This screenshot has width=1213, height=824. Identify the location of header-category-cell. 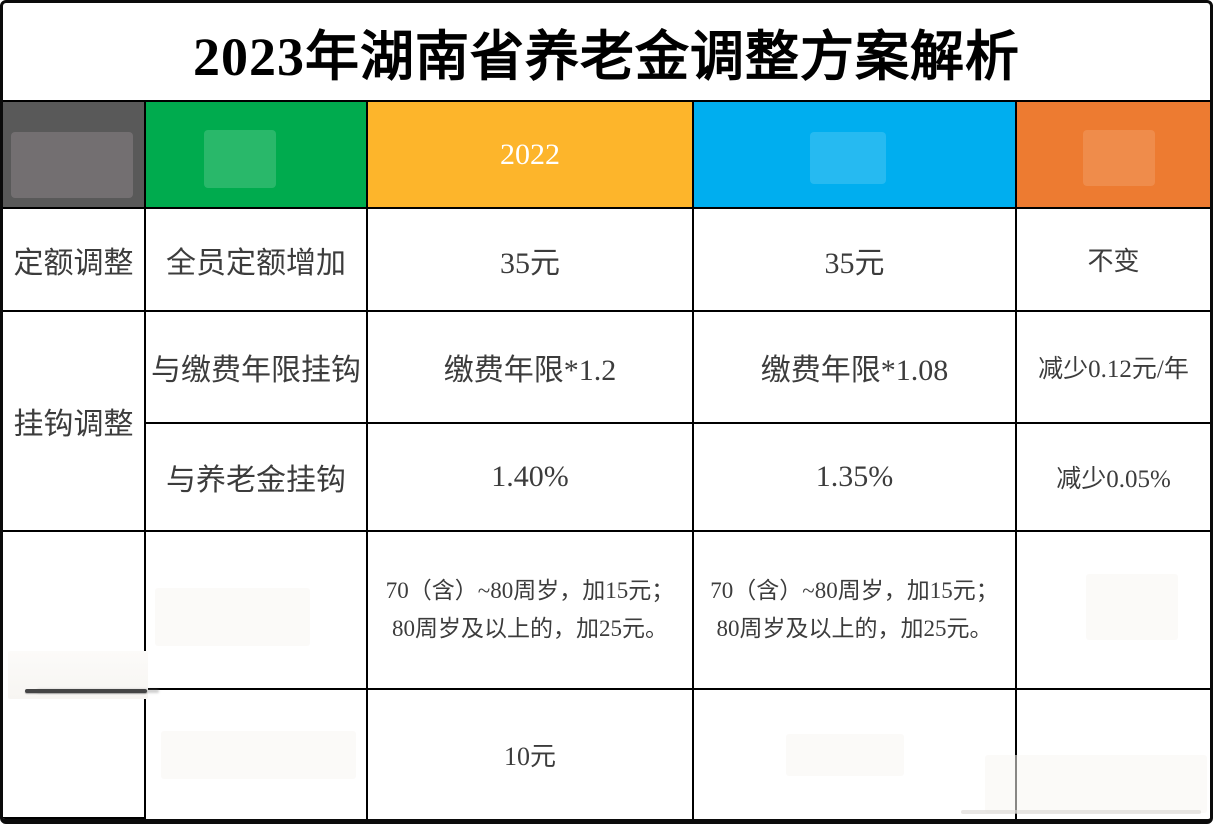
(74, 155).